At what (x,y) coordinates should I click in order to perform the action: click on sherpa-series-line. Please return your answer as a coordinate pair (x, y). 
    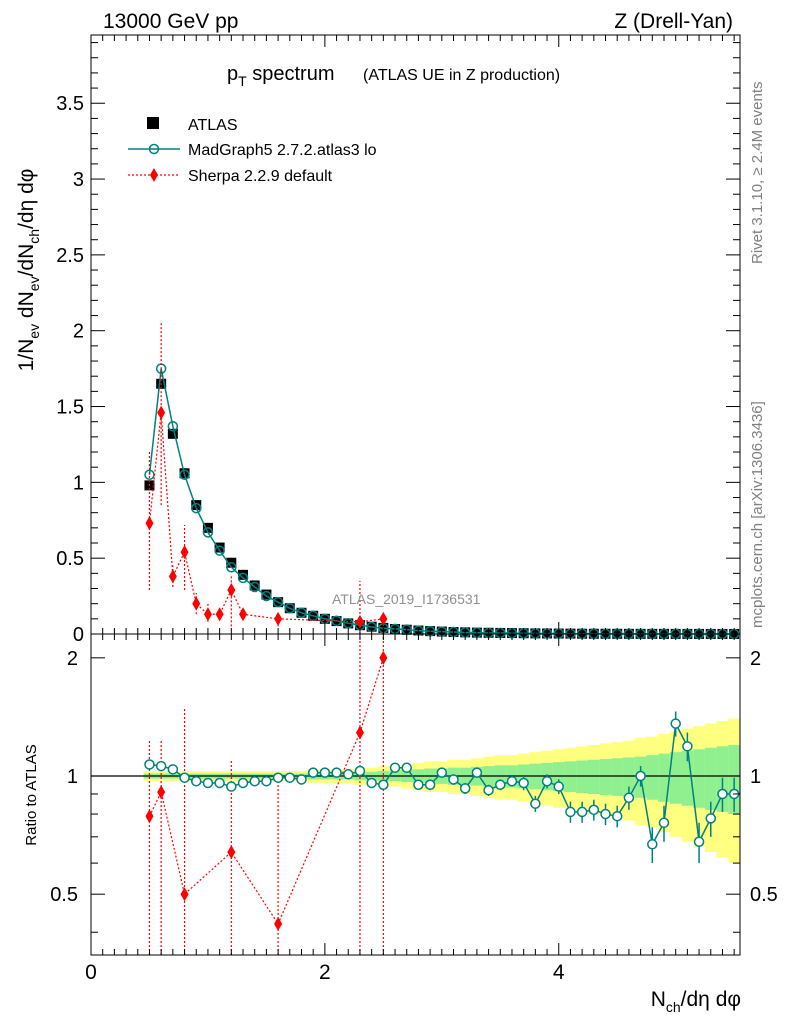
    Looking at the image, I should click on (266, 517).